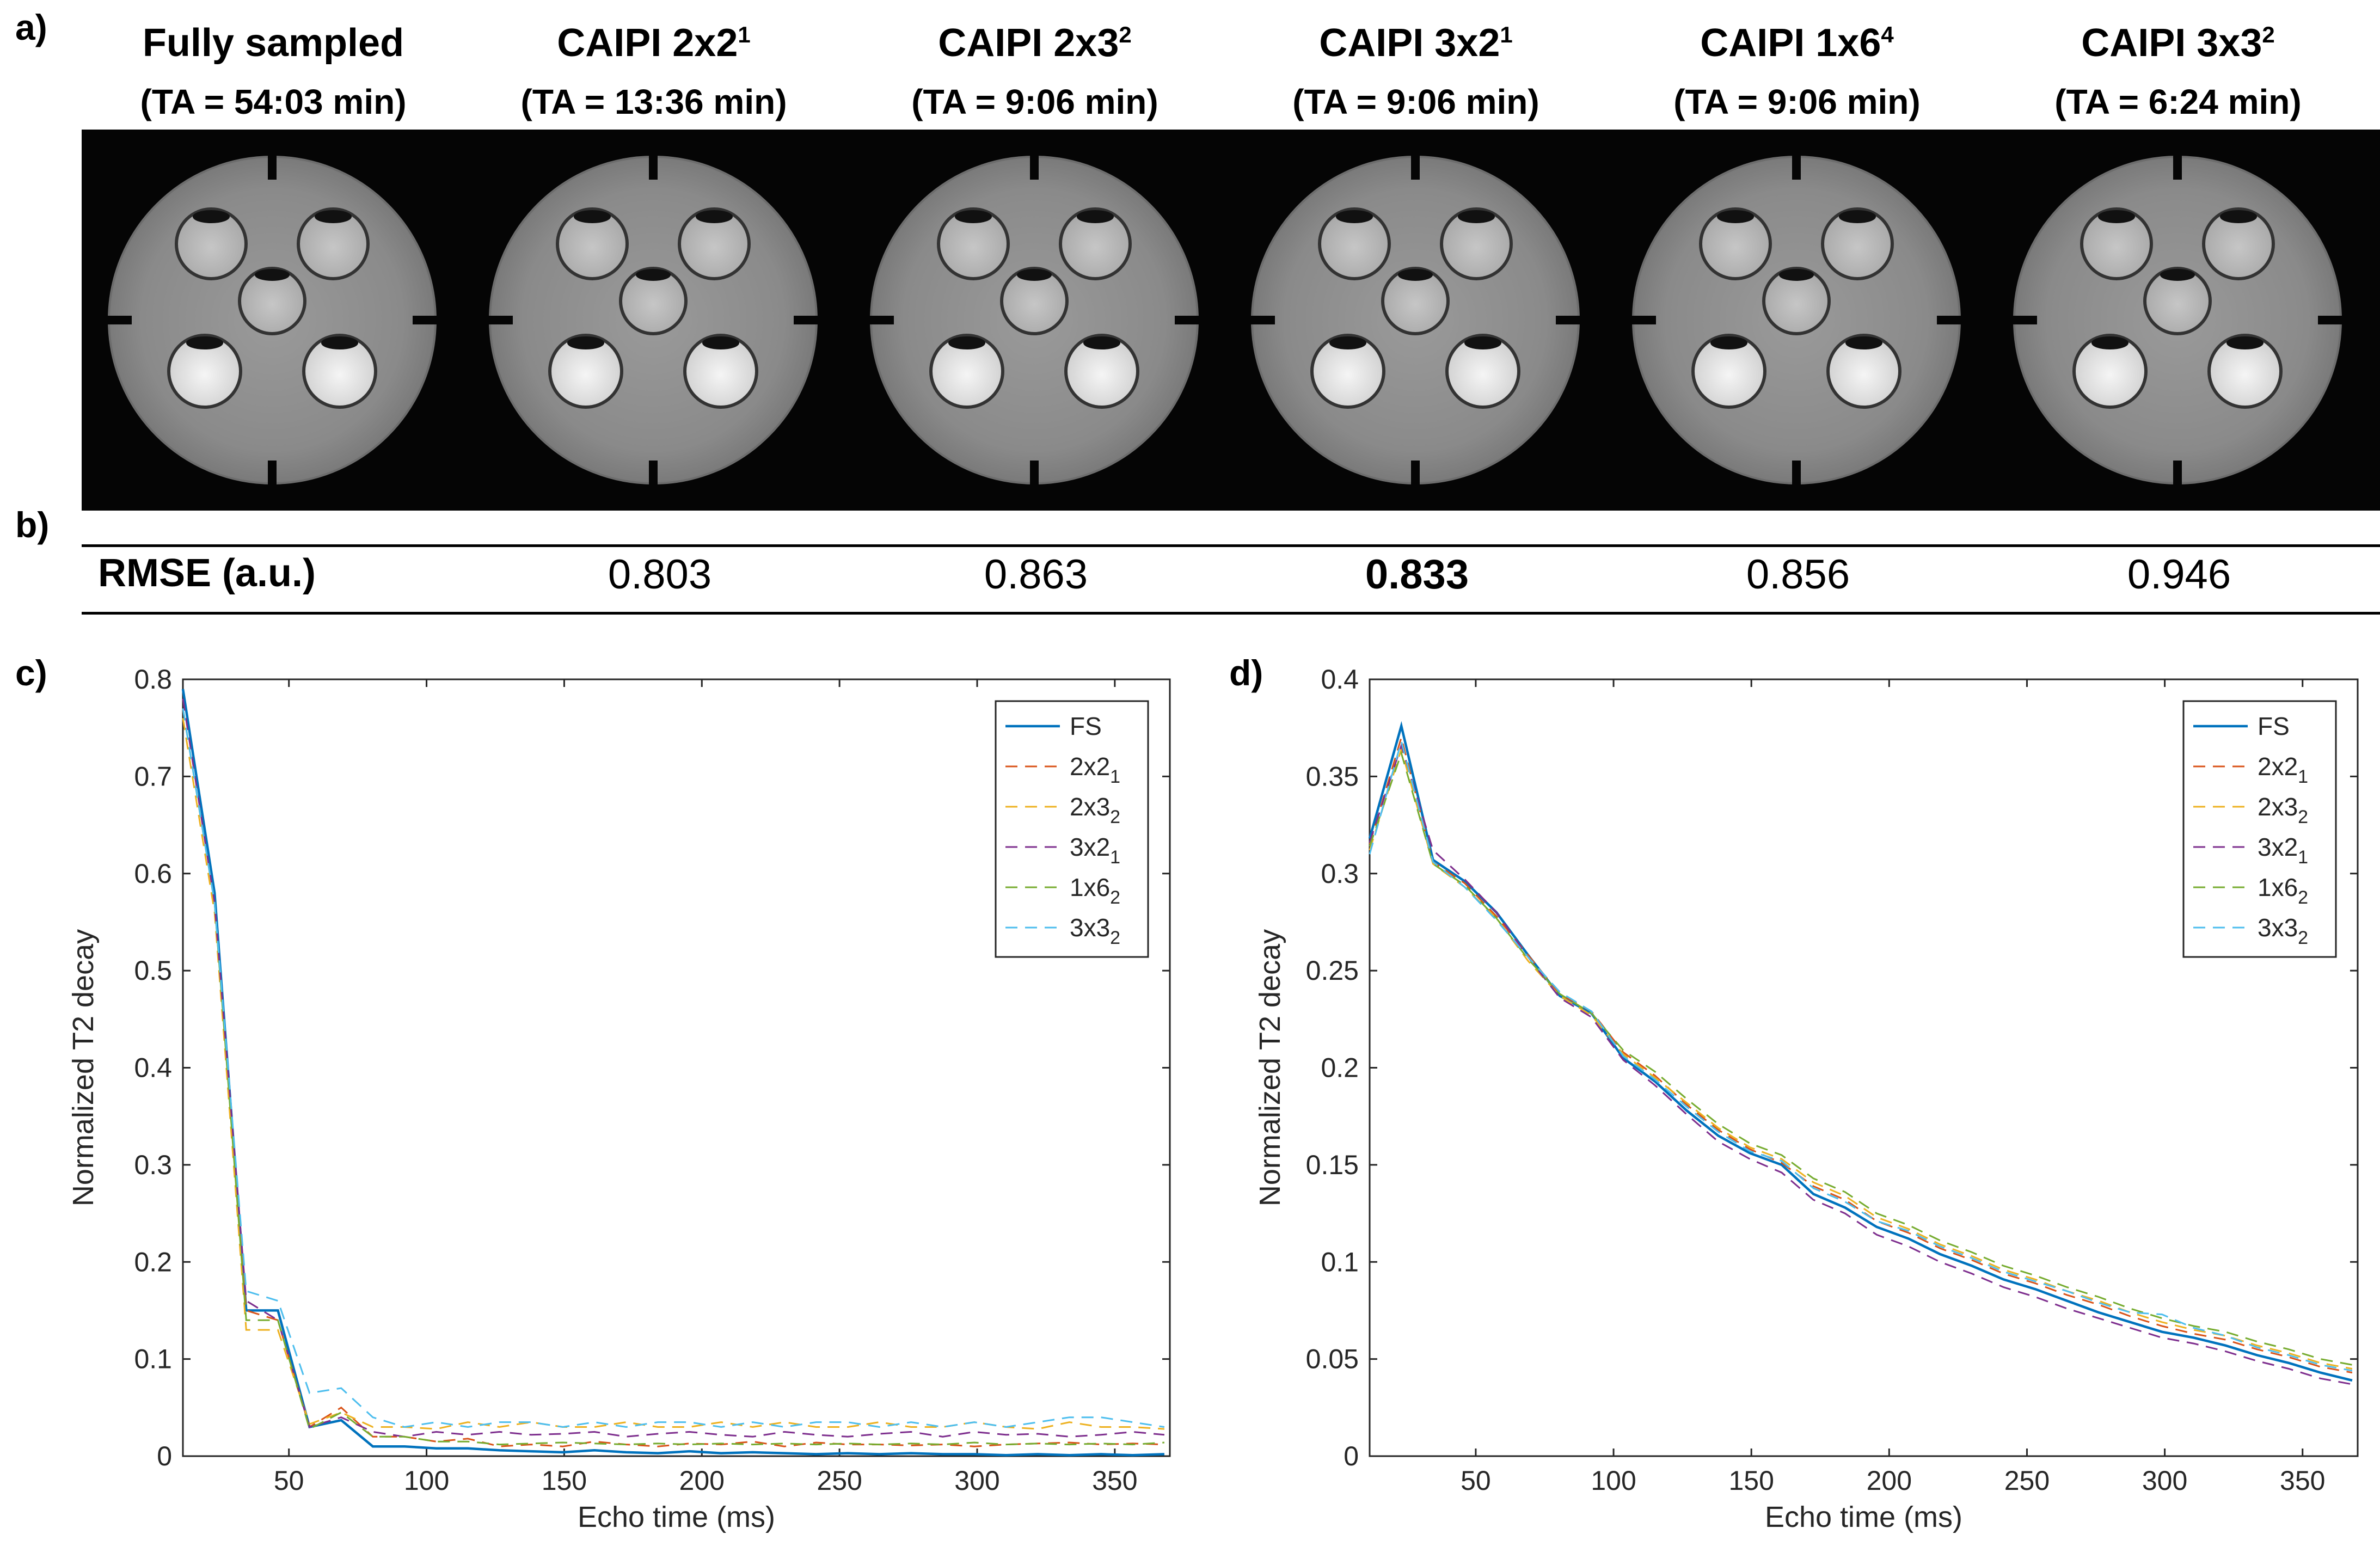 The width and height of the screenshot is (2380, 1565). I want to click on rmse-label: RMSE (a.u.), so click(207, 573).